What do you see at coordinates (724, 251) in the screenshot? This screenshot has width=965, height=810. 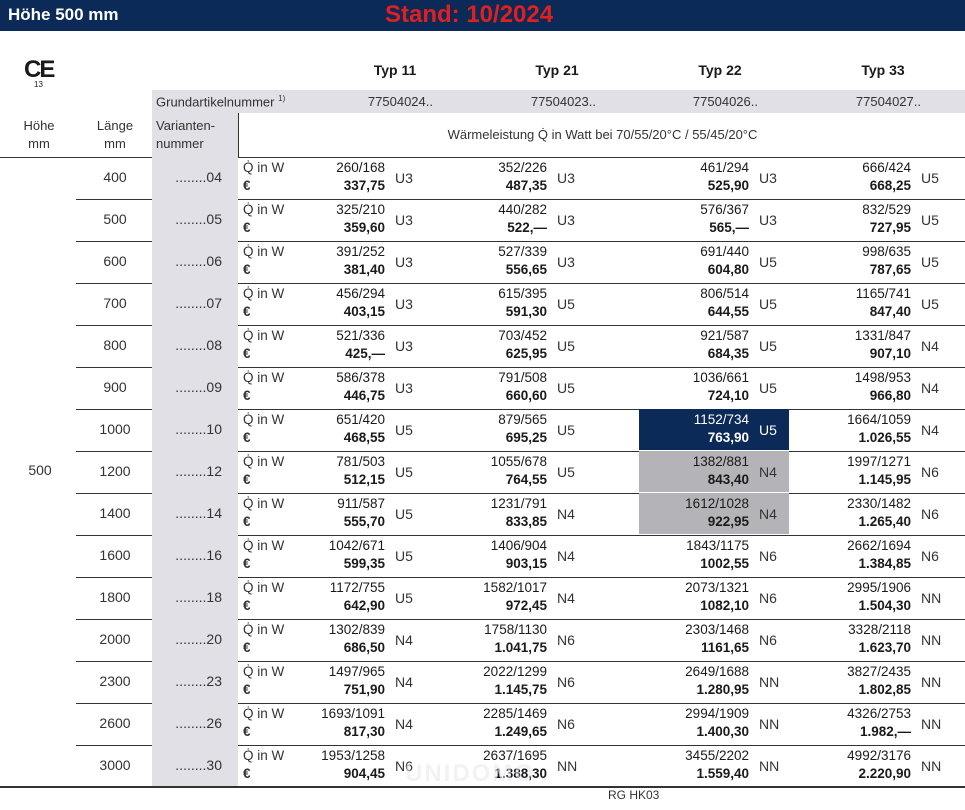 I see `watt-value: 691/440` at bounding box center [724, 251].